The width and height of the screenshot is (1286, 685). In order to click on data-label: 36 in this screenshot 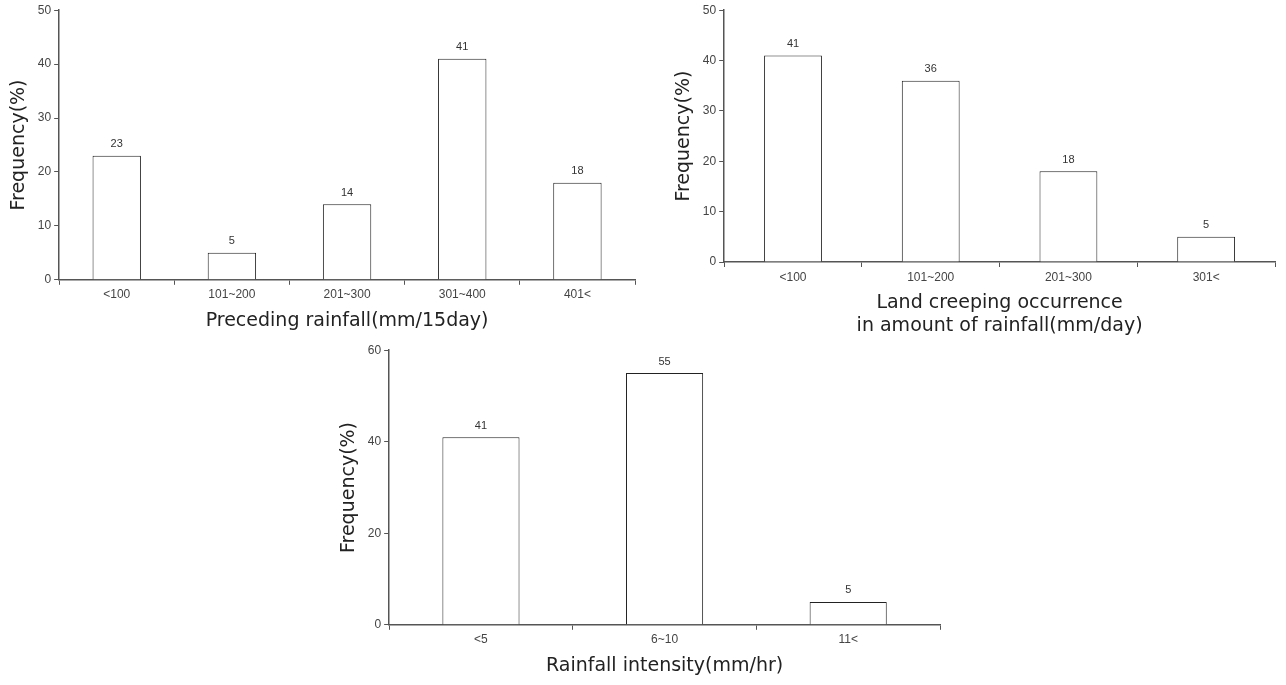, I will do `click(930, 68)`.